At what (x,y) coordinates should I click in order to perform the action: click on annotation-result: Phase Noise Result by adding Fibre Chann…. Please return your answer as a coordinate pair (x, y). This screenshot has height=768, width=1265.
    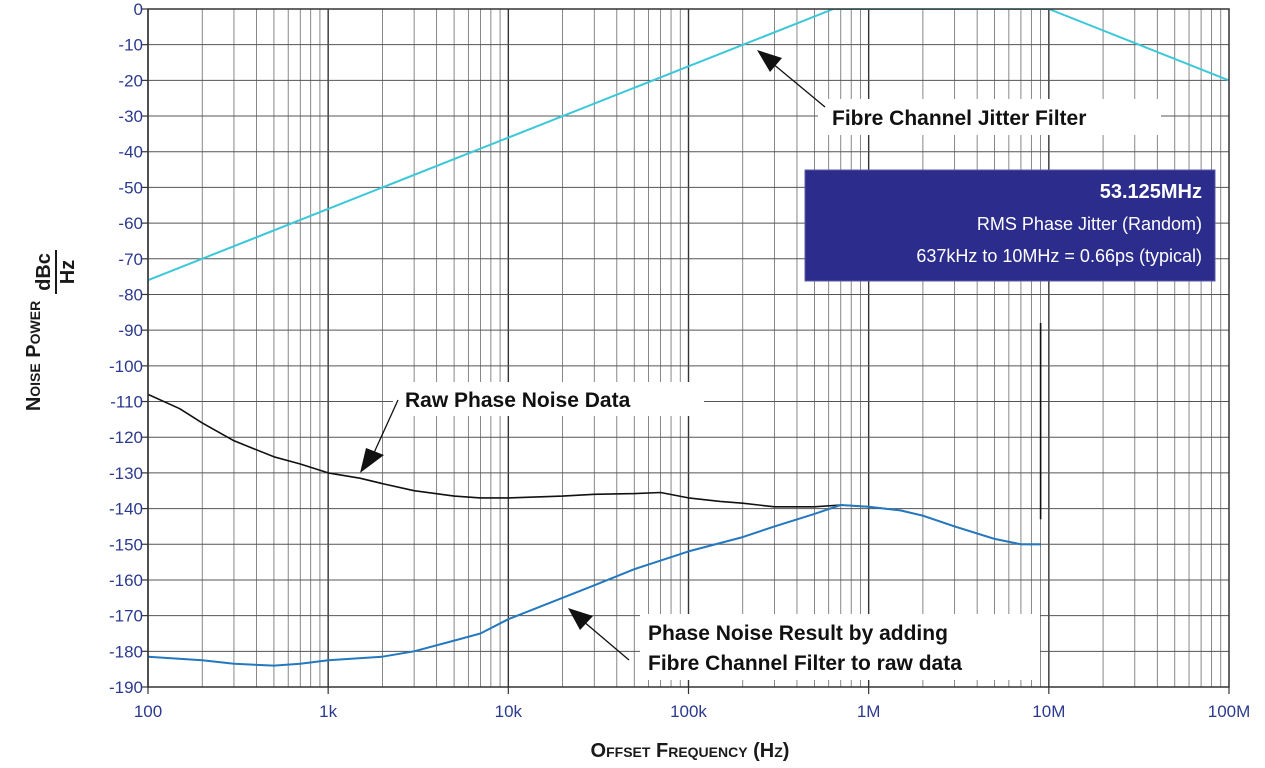
    Looking at the image, I should click on (804, 644).